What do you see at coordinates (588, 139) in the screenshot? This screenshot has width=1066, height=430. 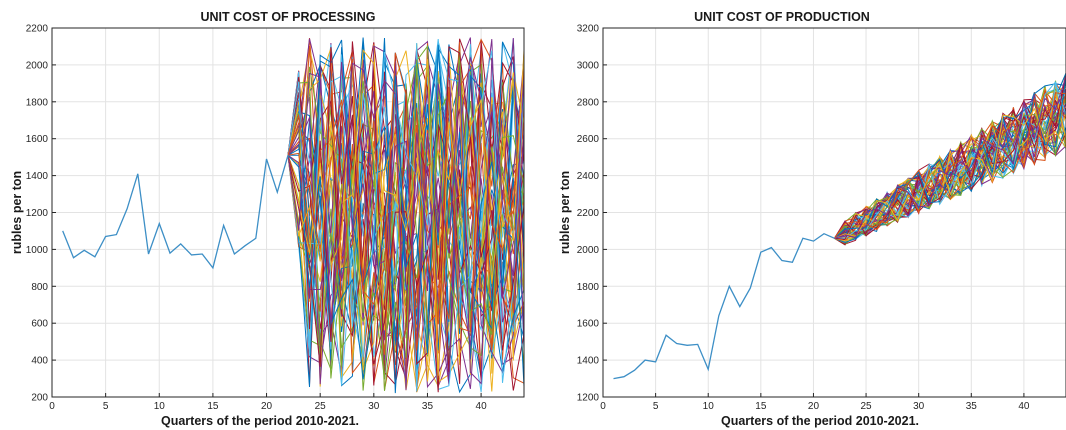 I see `y-tick-label: 2600` at bounding box center [588, 139].